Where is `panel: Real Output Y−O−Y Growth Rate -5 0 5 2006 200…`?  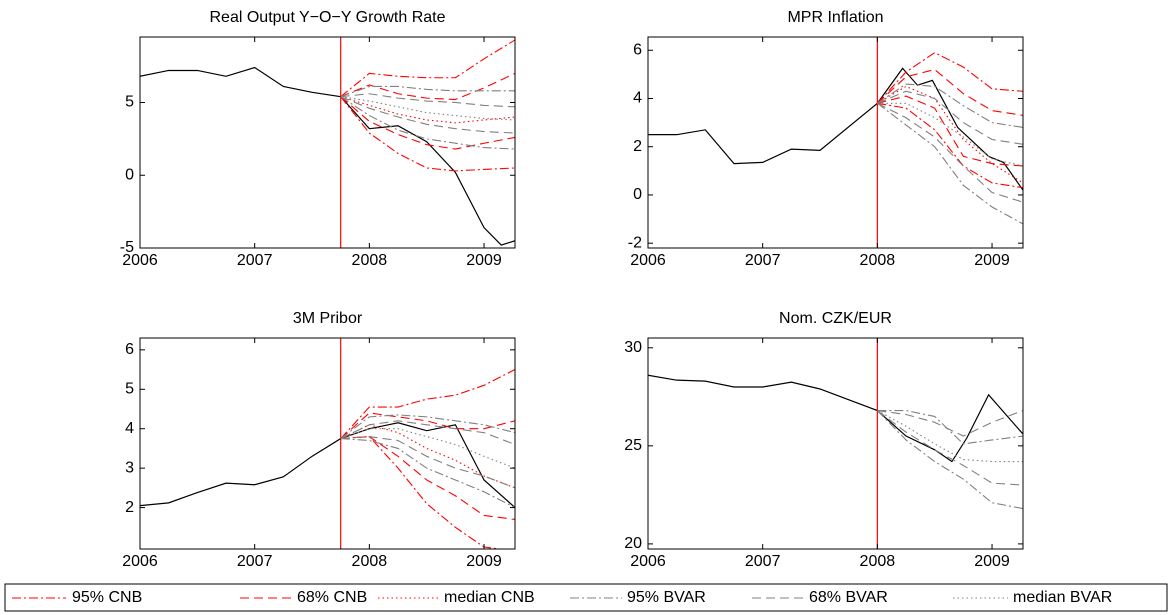
panel: Real Output Y−O−Y Growth Rate -5 0 5 2006 200… is located at coordinates (318, 139).